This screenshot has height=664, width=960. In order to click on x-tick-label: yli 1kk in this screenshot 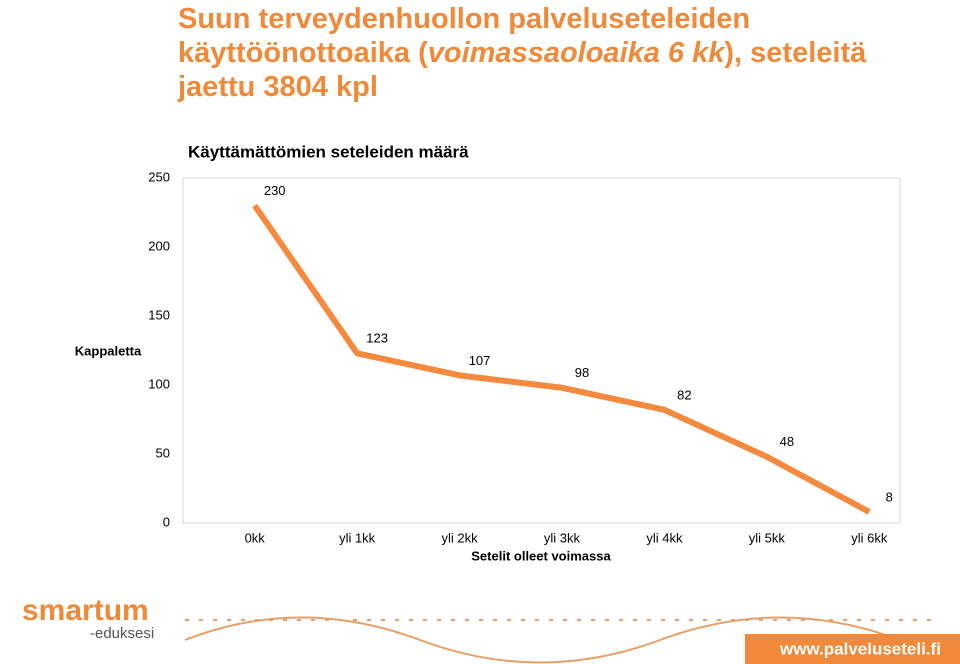, I will do `click(357, 537)`.